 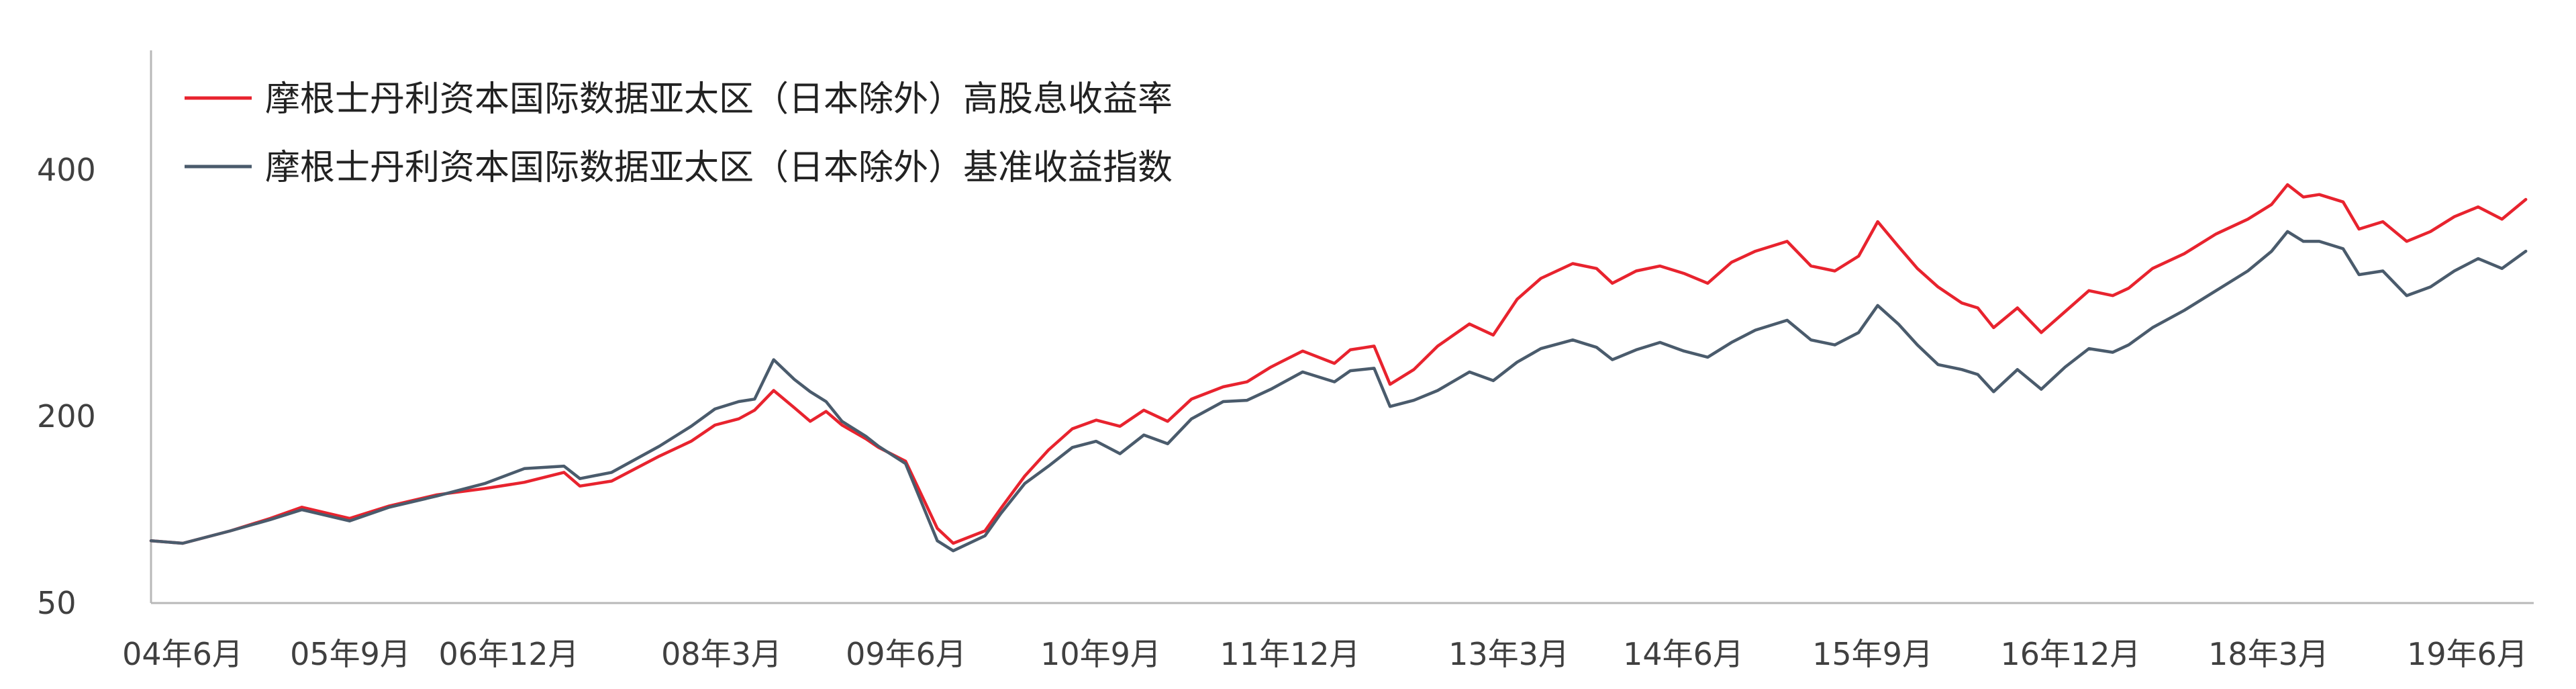 I want to click on x-tick-label: 19年6月, so click(x=2467, y=654).